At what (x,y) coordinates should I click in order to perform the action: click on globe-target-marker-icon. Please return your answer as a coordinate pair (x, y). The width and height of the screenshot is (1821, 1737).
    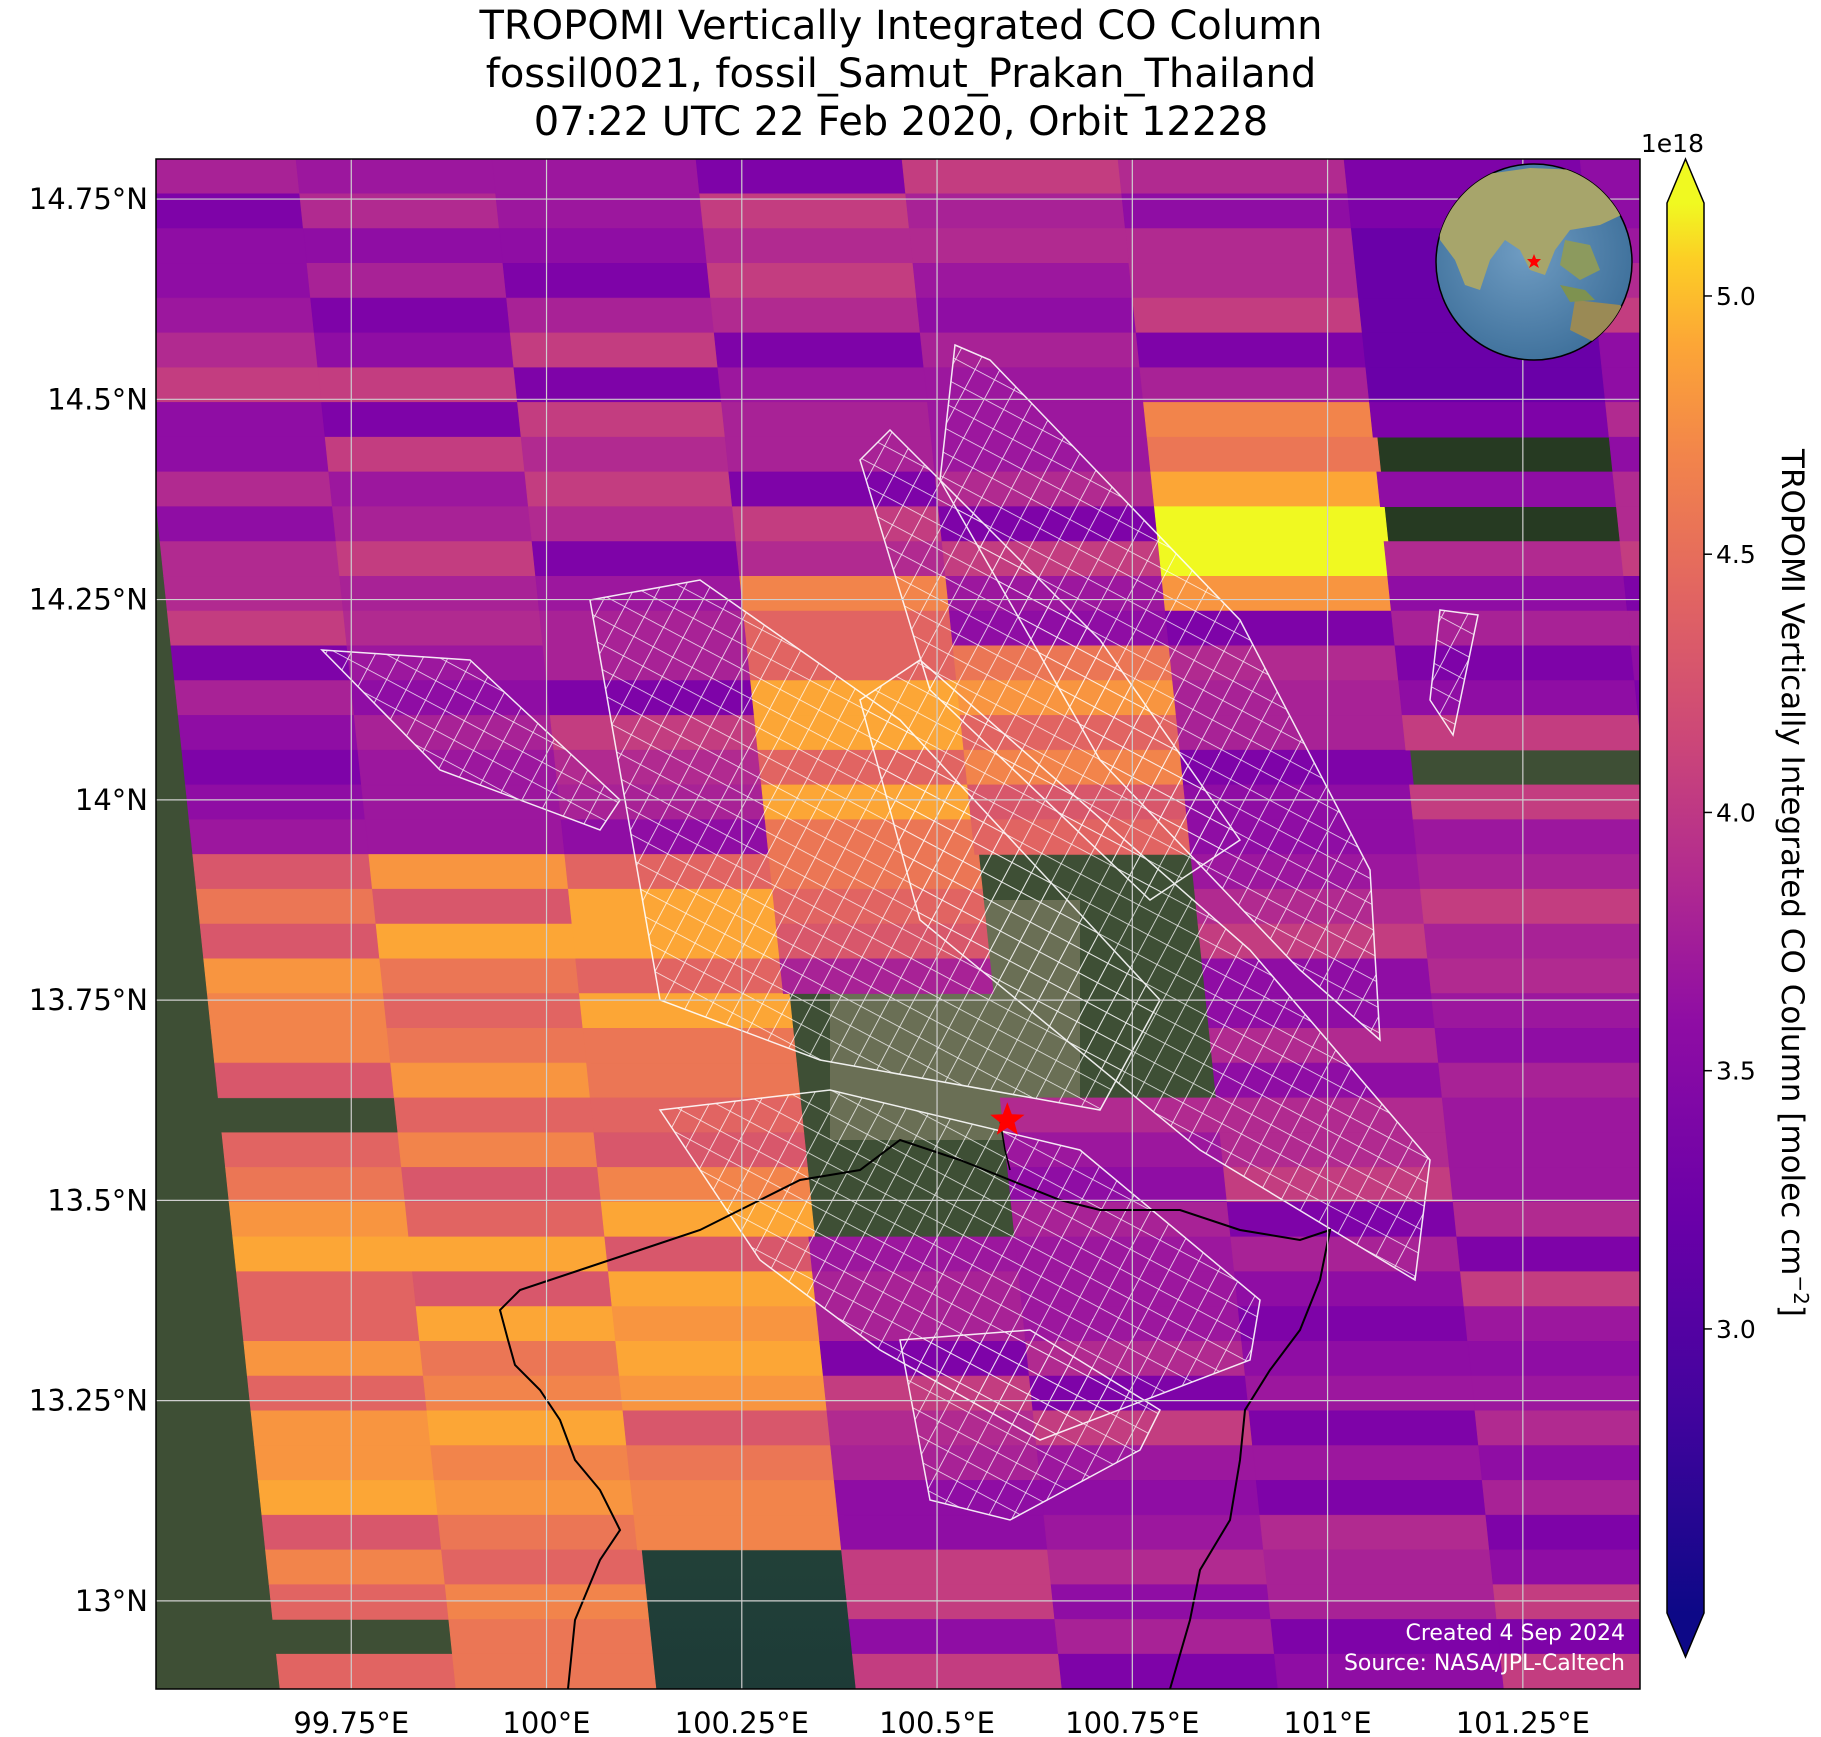
    Looking at the image, I should click on (1534, 261).